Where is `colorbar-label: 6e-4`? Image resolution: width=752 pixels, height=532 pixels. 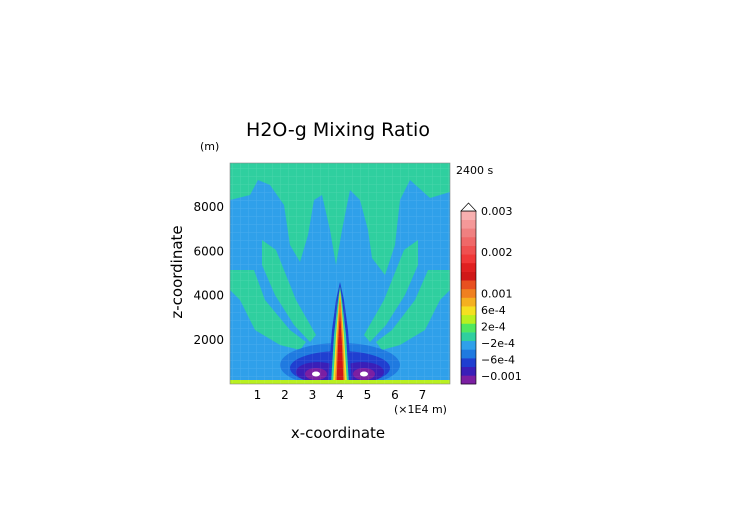
colorbar-label: 6e-4 is located at coordinates (493, 310).